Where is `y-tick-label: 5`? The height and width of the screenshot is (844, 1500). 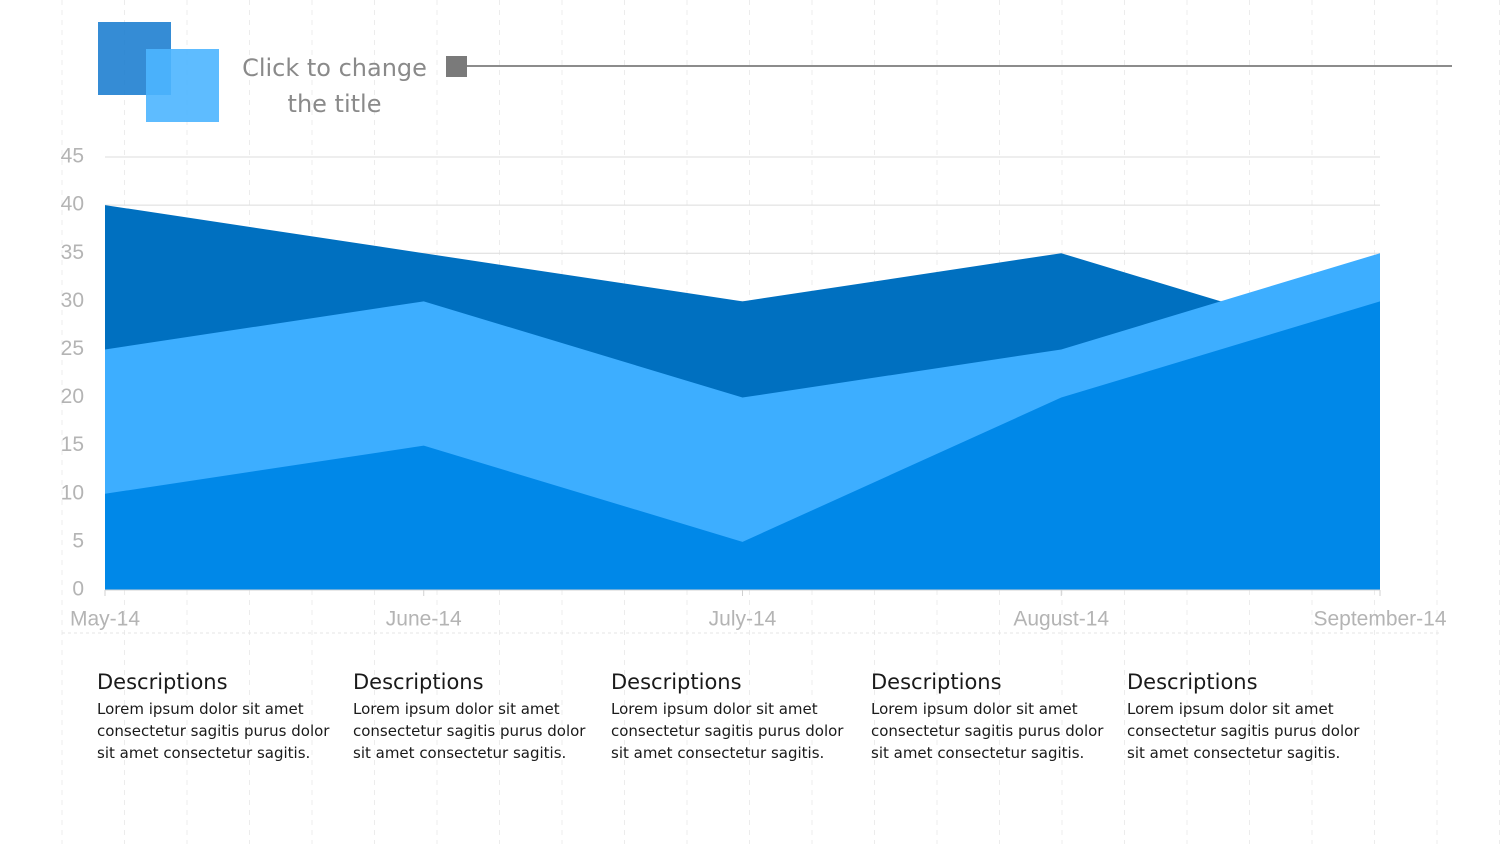 y-tick-label: 5 is located at coordinates (78, 540).